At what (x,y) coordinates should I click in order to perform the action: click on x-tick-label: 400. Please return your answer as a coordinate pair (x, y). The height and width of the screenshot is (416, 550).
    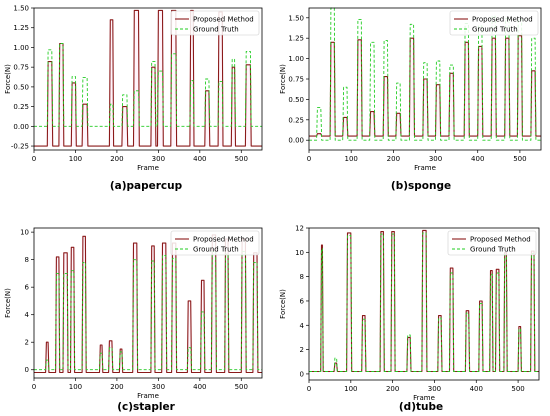
    Looking at the image, I should click on (477, 159).